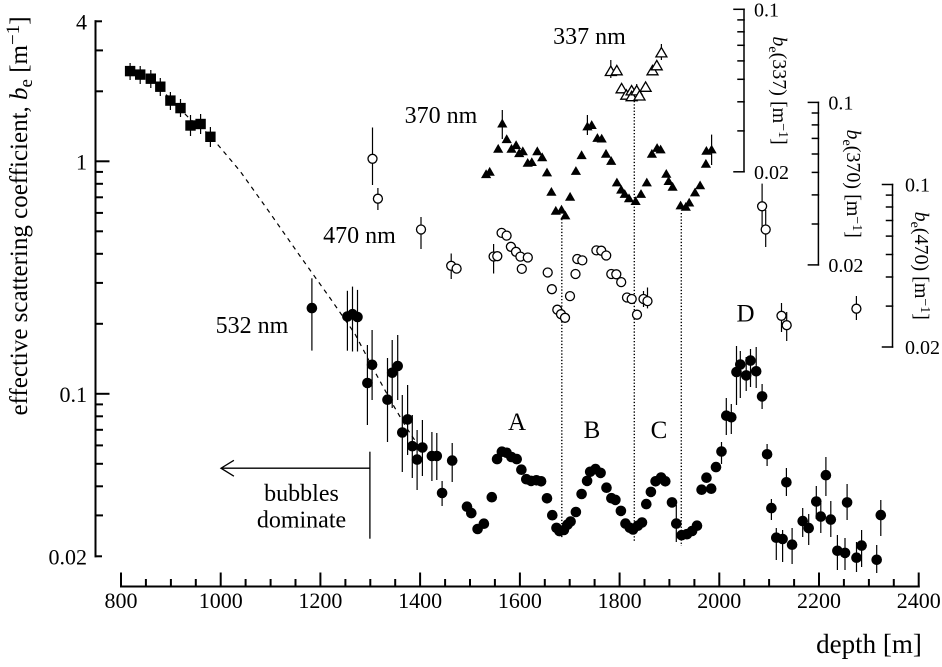 The height and width of the screenshot is (667, 942). What do you see at coordinates (851, 184) in the screenshot?
I see `svg-text: be(370) [m−1]` at bounding box center [851, 184].